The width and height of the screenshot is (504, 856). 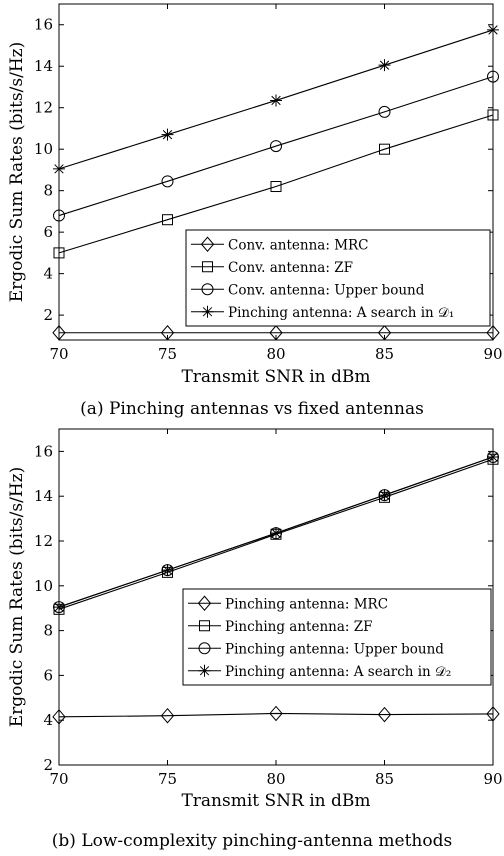 What do you see at coordinates (338, 672) in the screenshot?
I see `legend-label: Pinching antenna: A search in 𝒟₂` at bounding box center [338, 672].